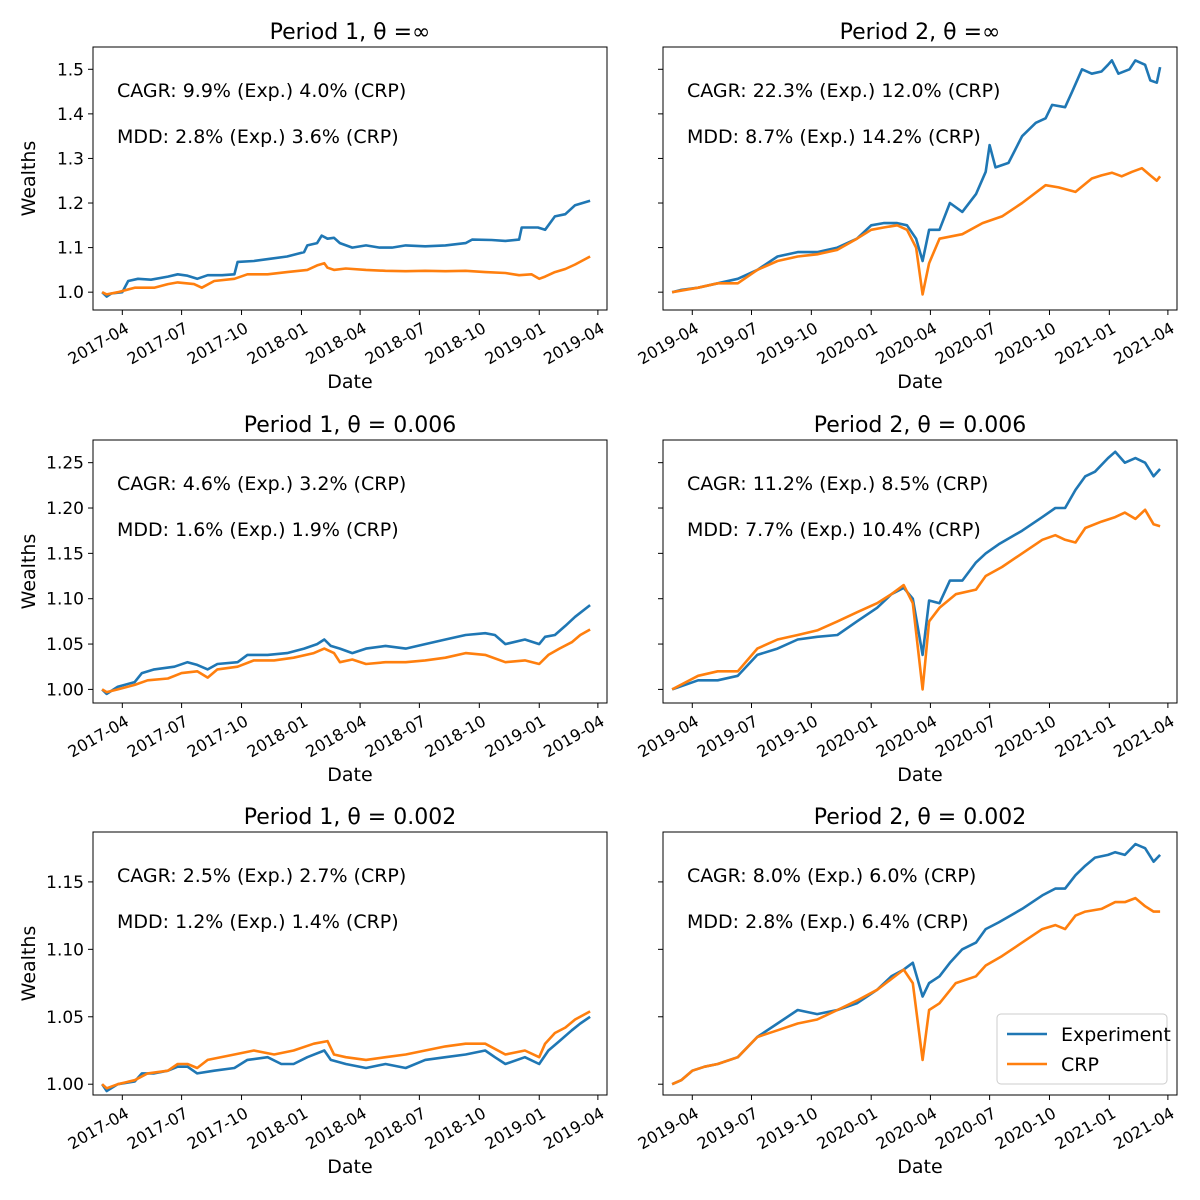 The height and width of the screenshot is (1200, 1200). What do you see at coordinates (261, 91) in the screenshot?
I see `cagr-annotation: CAGR: 9.9% (Exp.) 4.0% (CRP)` at bounding box center [261, 91].